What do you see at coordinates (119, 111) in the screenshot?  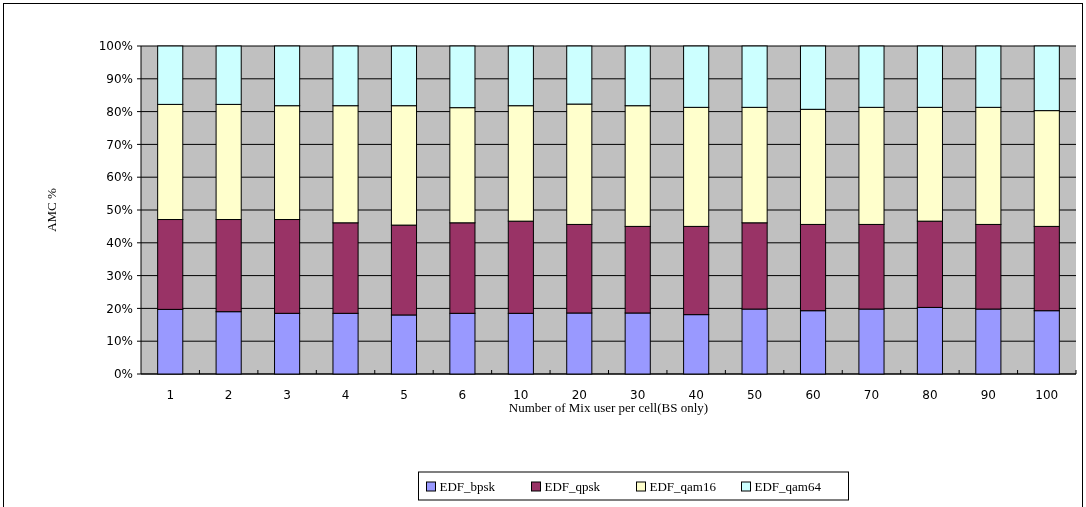 I see `y-tick-label: 80%` at bounding box center [119, 111].